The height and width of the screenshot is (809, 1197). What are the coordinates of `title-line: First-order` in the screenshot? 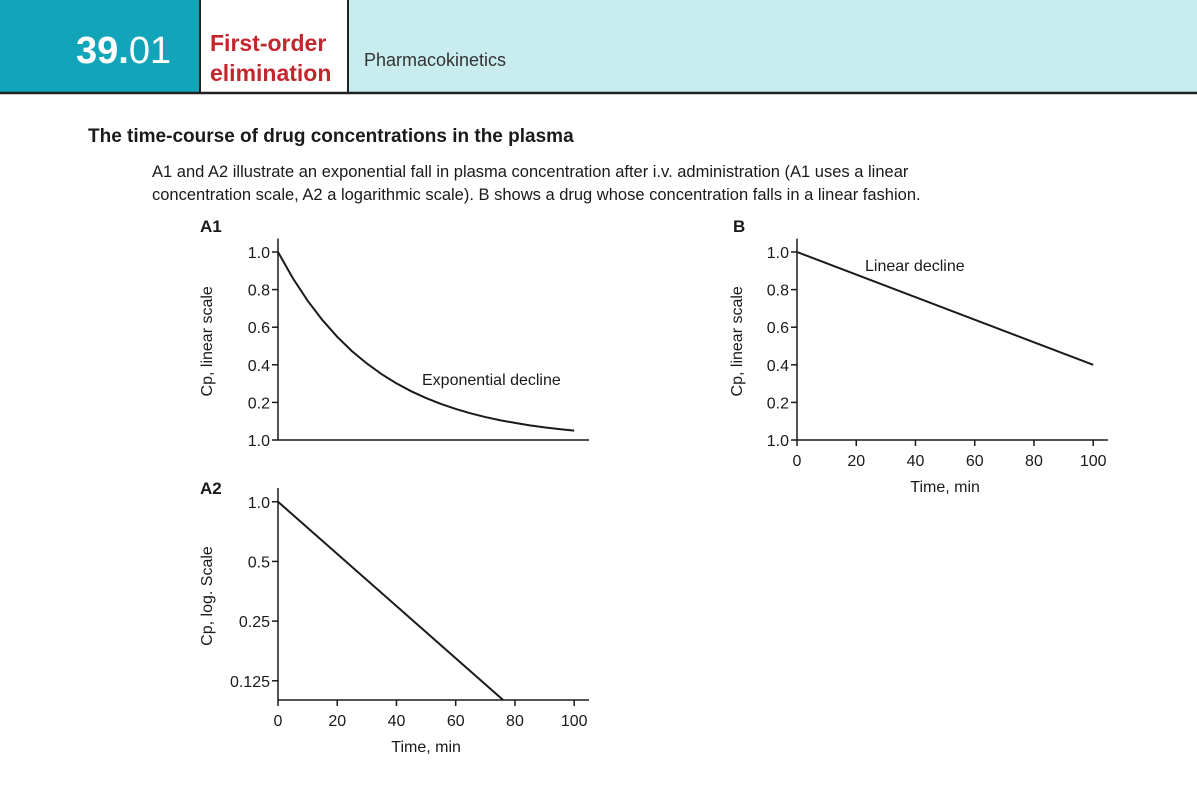 It's located at (268, 43).